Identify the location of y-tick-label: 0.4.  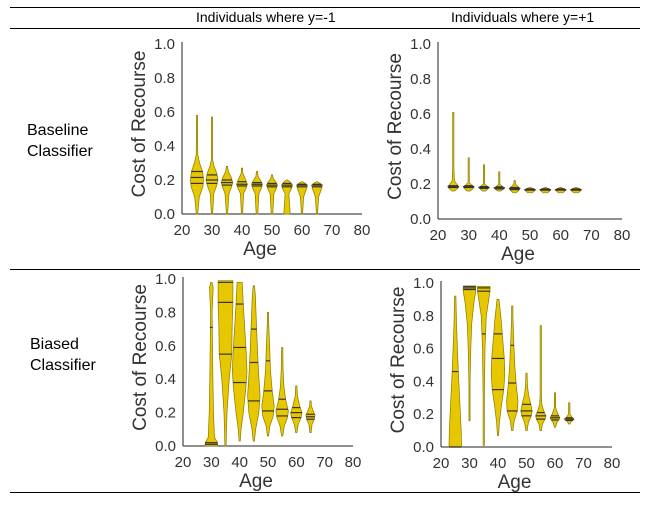
(423, 381).